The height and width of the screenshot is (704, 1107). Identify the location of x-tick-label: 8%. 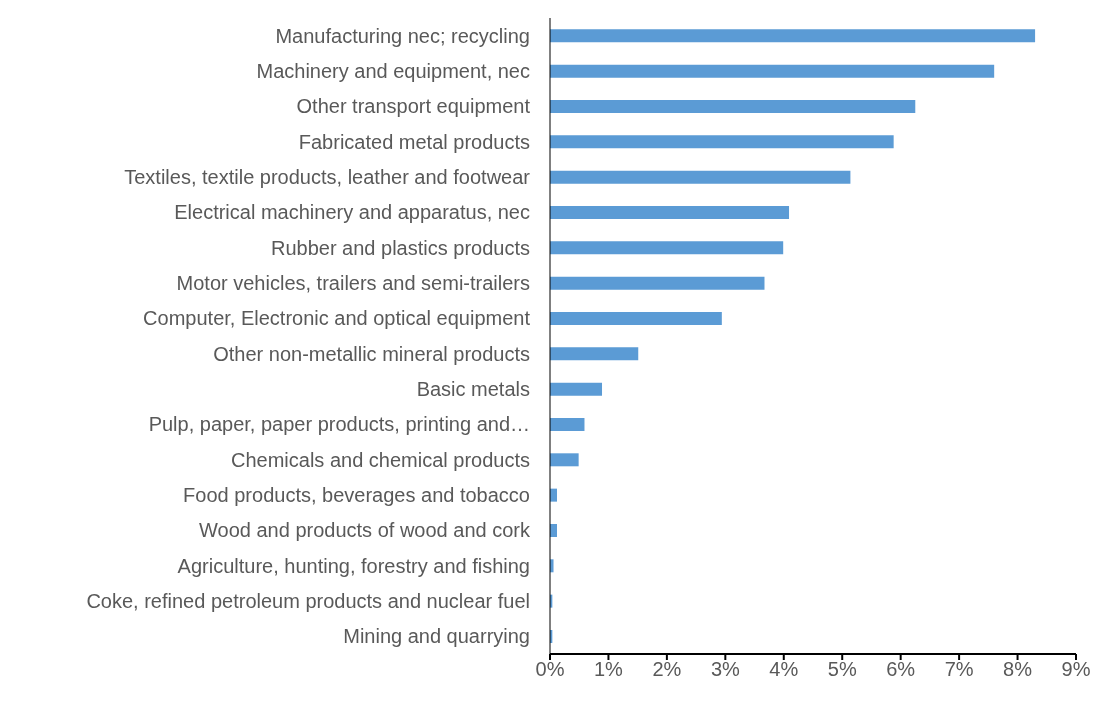
(1018, 669).